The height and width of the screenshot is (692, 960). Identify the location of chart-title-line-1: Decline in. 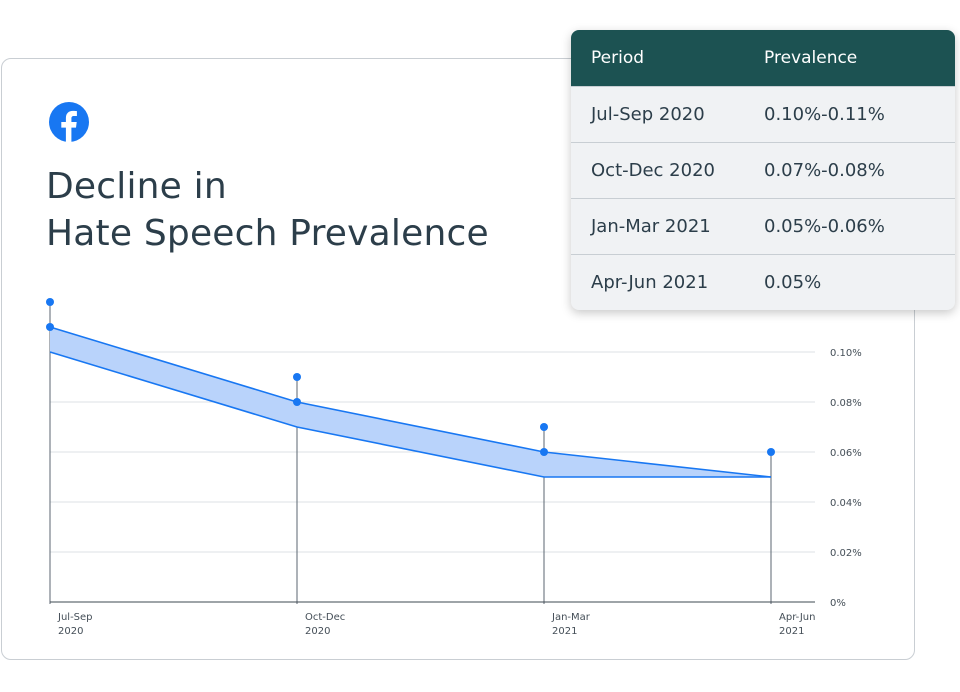
(136, 186).